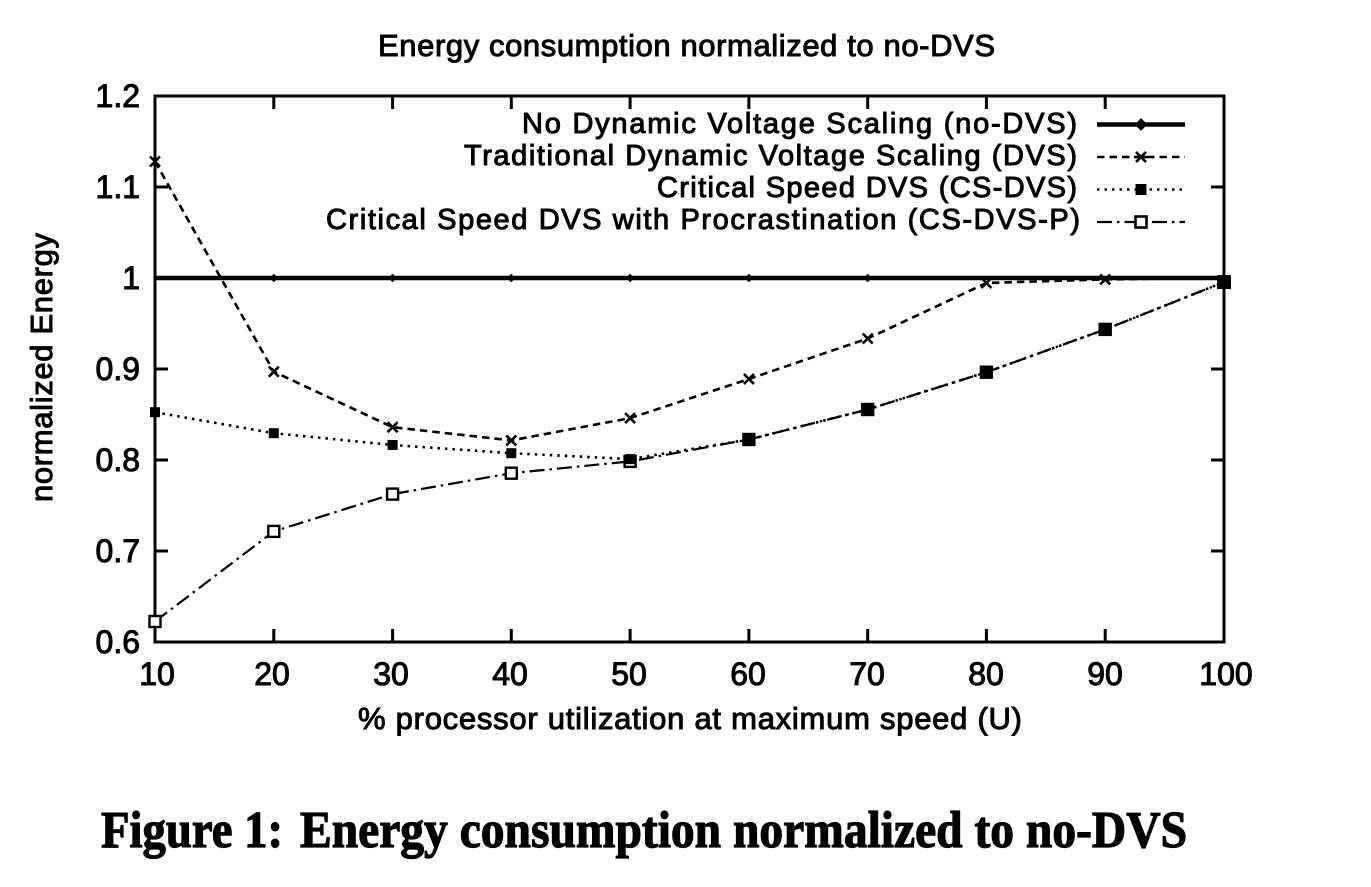 Image resolution: width=1371 pixels, height=887 pixels. What do you see at coordinates (118, 460) in the screenshot?
I see `svg-text: 0.8` at bounding box center [118, 460].